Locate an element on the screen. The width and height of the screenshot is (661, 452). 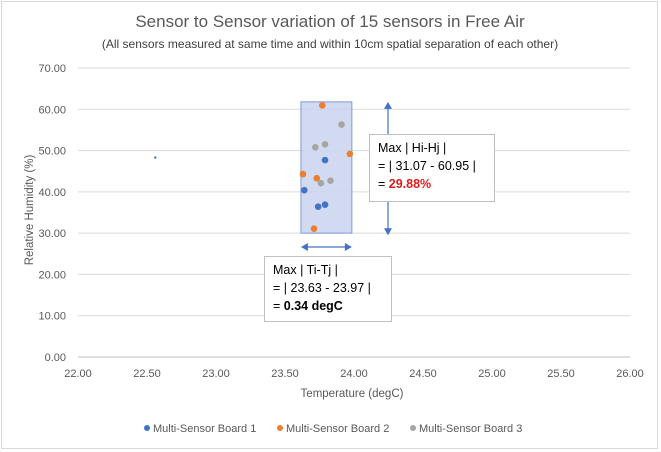
temperature-annotation-line1: Max | Ti-Tj | is located at coordinates (305, 270).